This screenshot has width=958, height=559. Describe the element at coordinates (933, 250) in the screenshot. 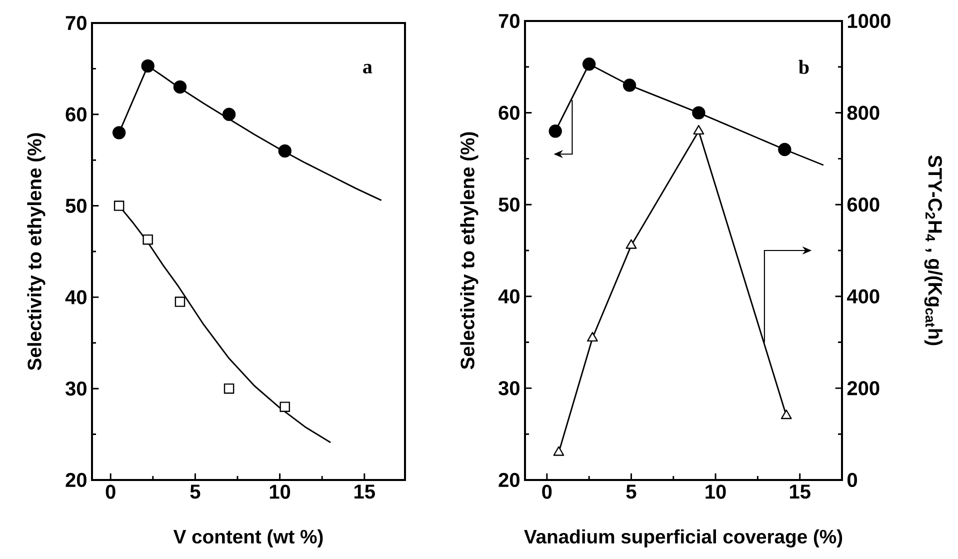

I see `y2-axis-title: STY-C$_{2}$H$_{4}$ , g/(Kg$_{cat}$h)` at that location.